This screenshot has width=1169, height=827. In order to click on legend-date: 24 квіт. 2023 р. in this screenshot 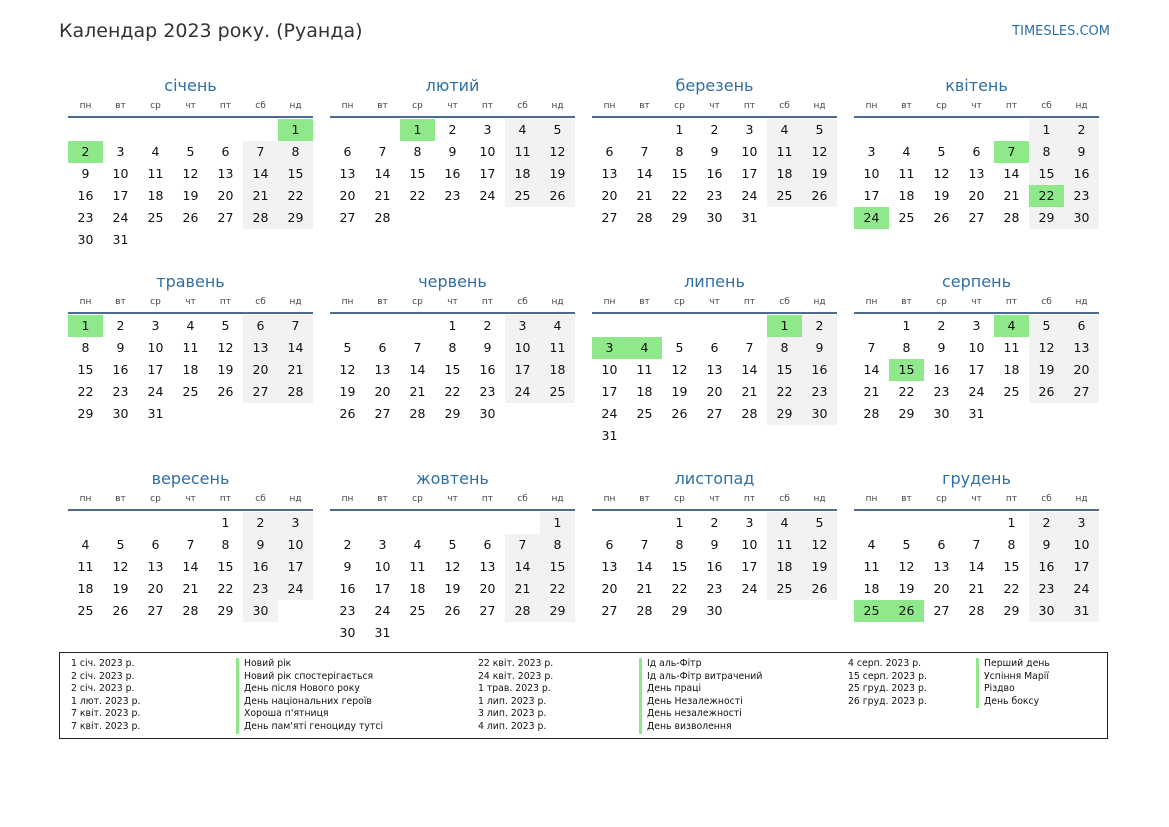, I will do `click(516, 676)`.